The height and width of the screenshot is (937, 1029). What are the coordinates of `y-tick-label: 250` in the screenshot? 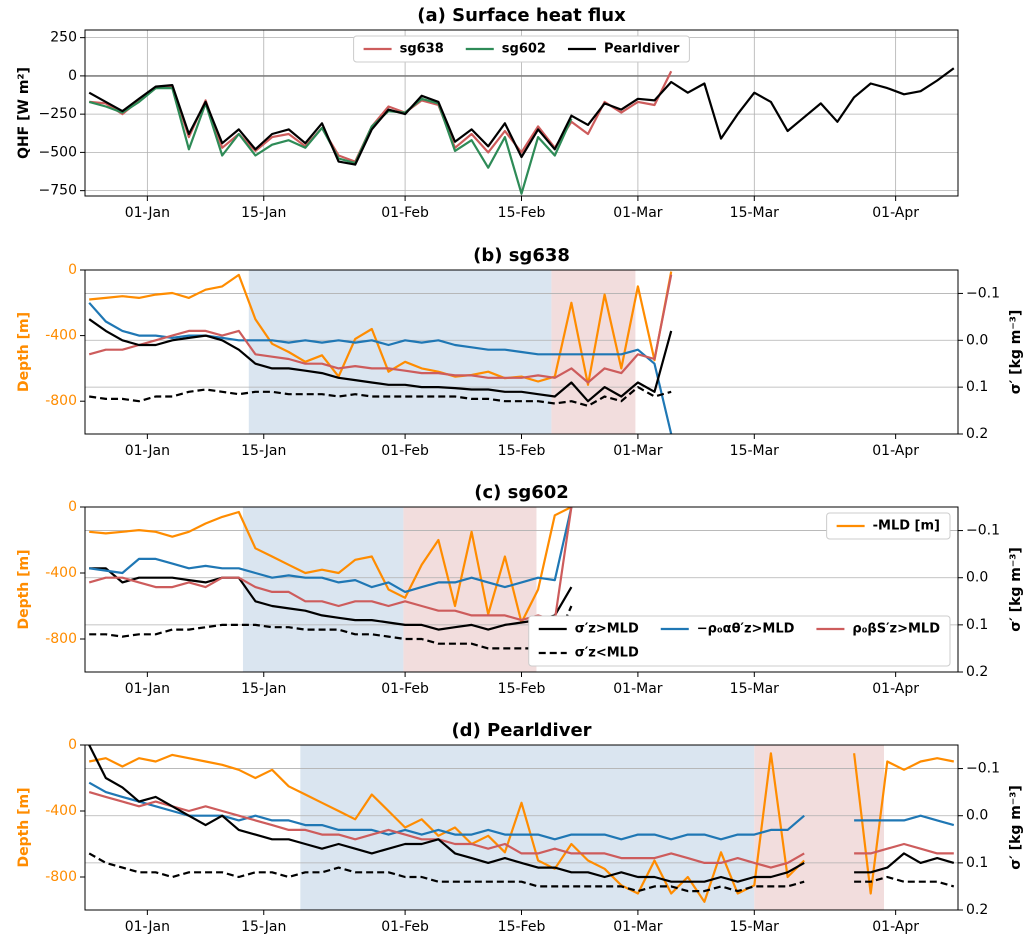 It's located at (63, 38).